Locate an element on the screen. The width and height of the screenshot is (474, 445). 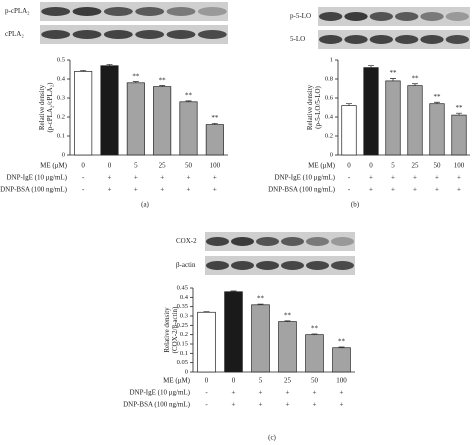
y-tick-label: 0.35 is located at coordinates (182, 306).